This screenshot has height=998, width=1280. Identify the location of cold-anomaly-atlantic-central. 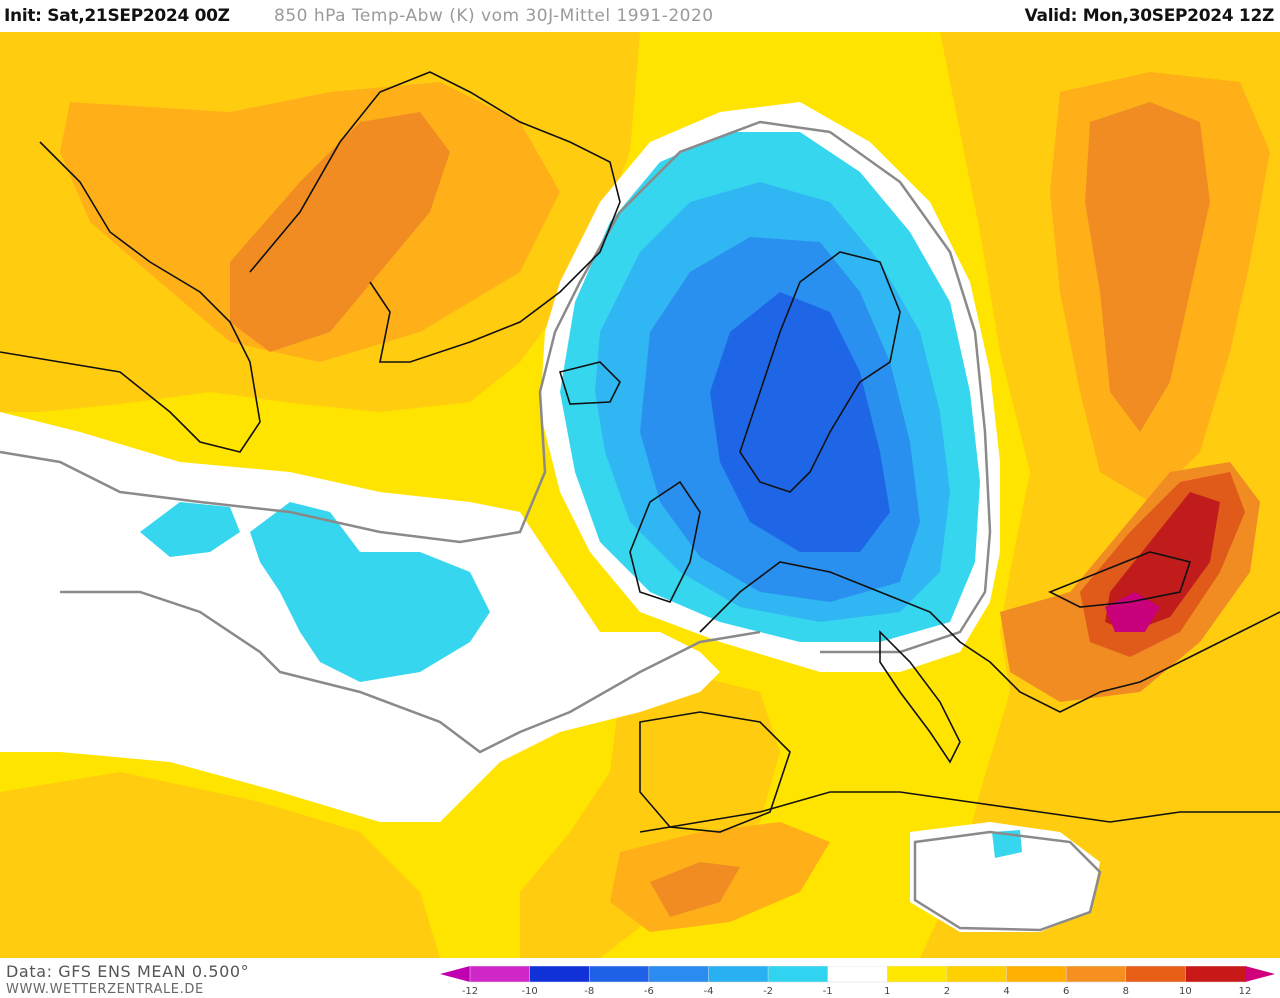
(370, 592).